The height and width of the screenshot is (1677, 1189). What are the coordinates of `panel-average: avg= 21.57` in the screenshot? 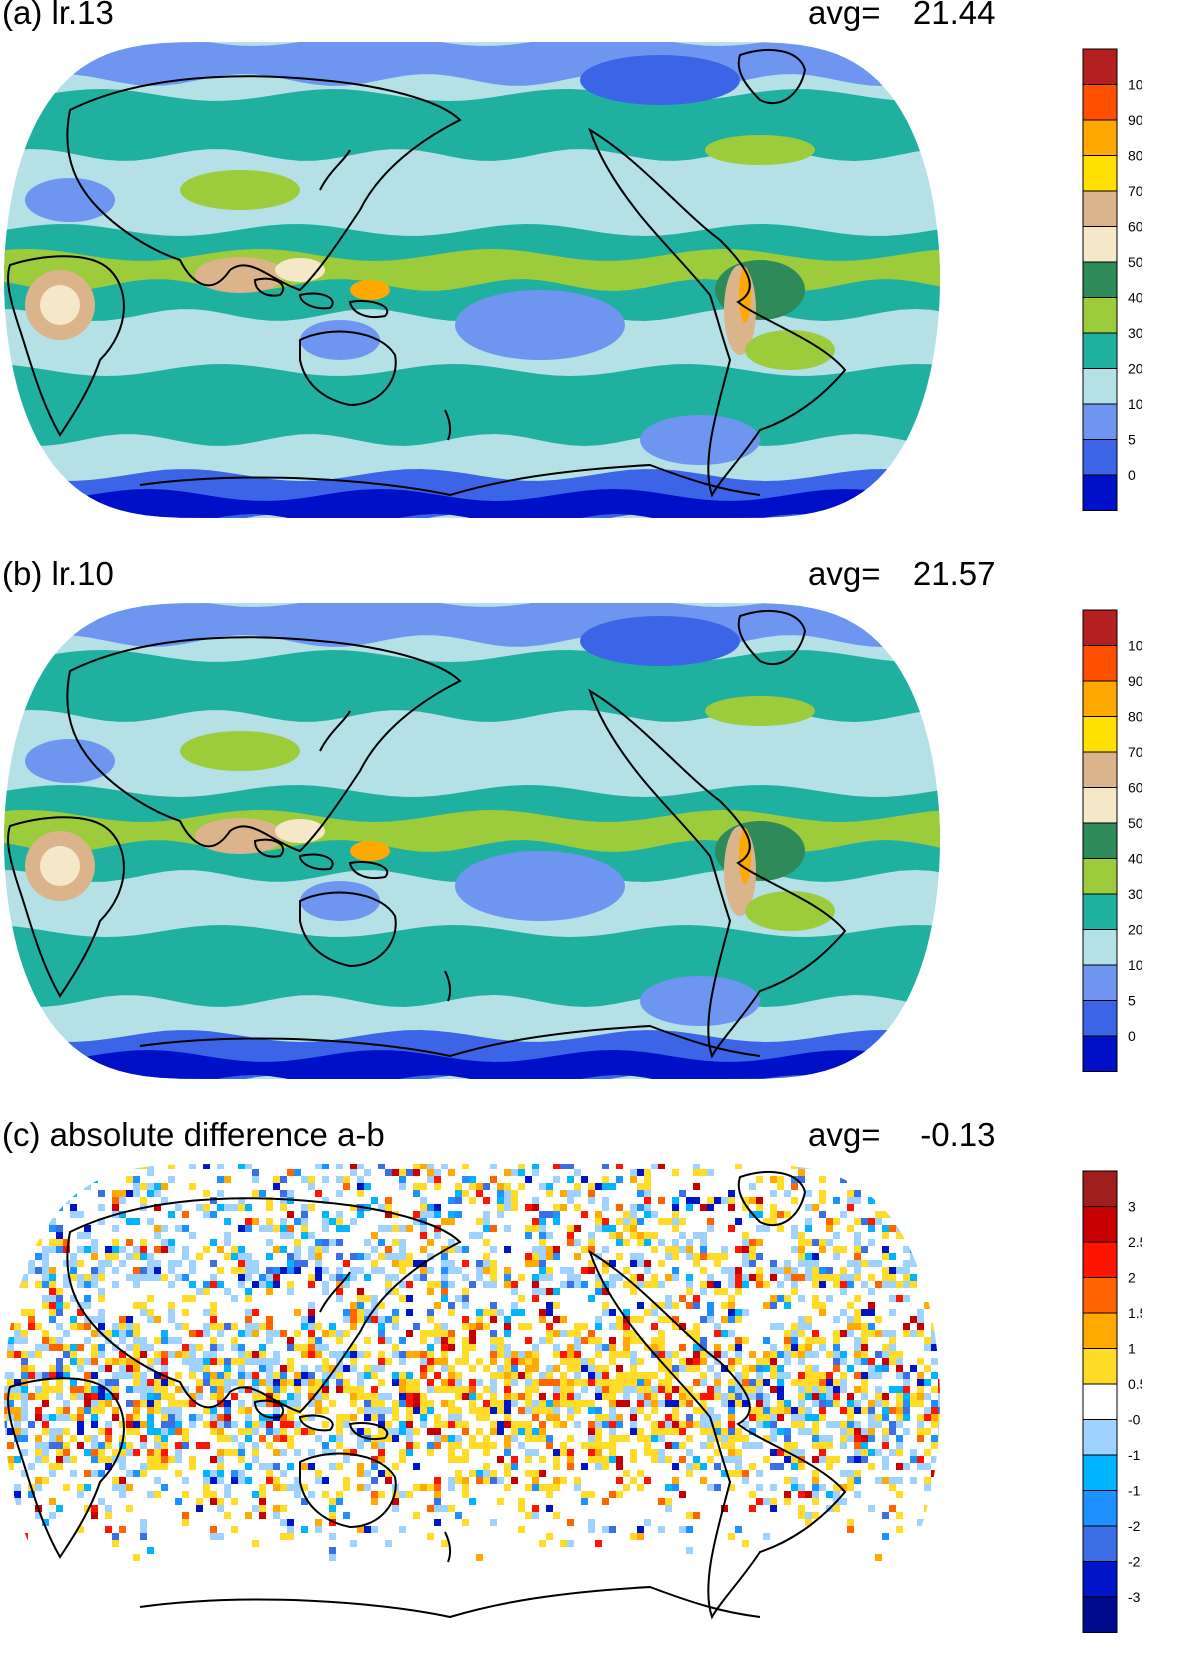 It's located at (901, 574).